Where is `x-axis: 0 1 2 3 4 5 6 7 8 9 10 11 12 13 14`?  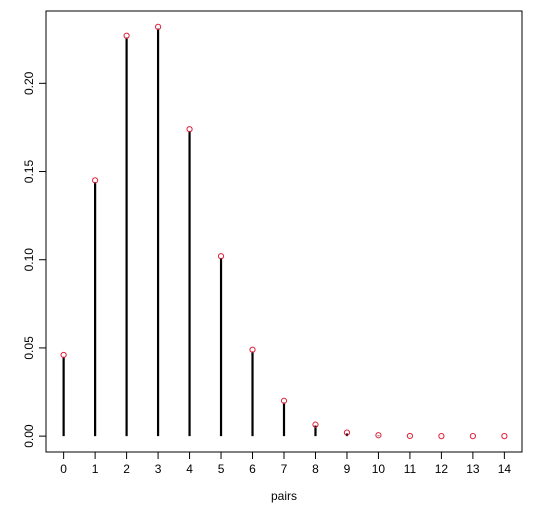 x-axis: 0 1 2 3 4 5 6 7 8 9 10 11 12 13 14 is located at coordinates (285, 464).